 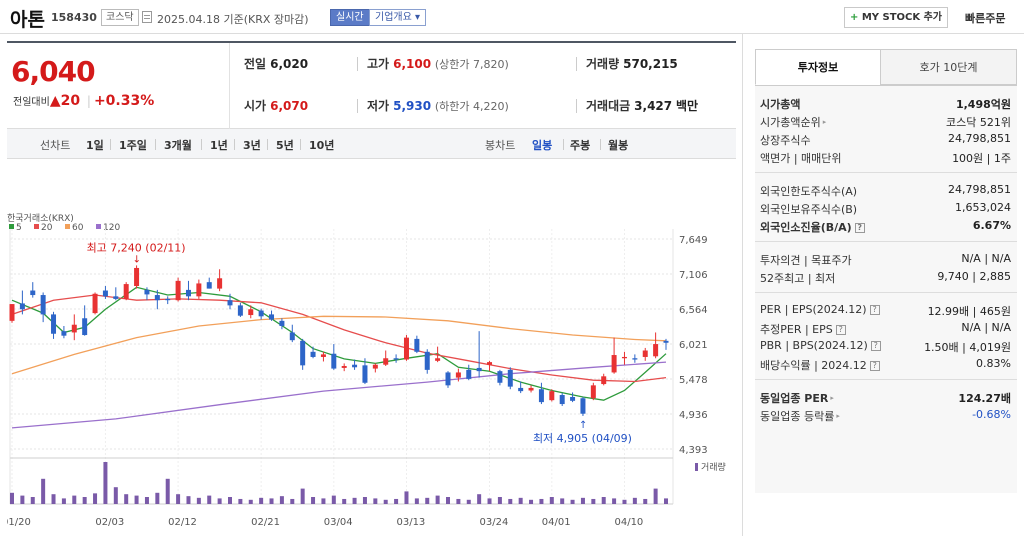 I want to click on change-rate: +0.33%, so click(x=124, y=101).